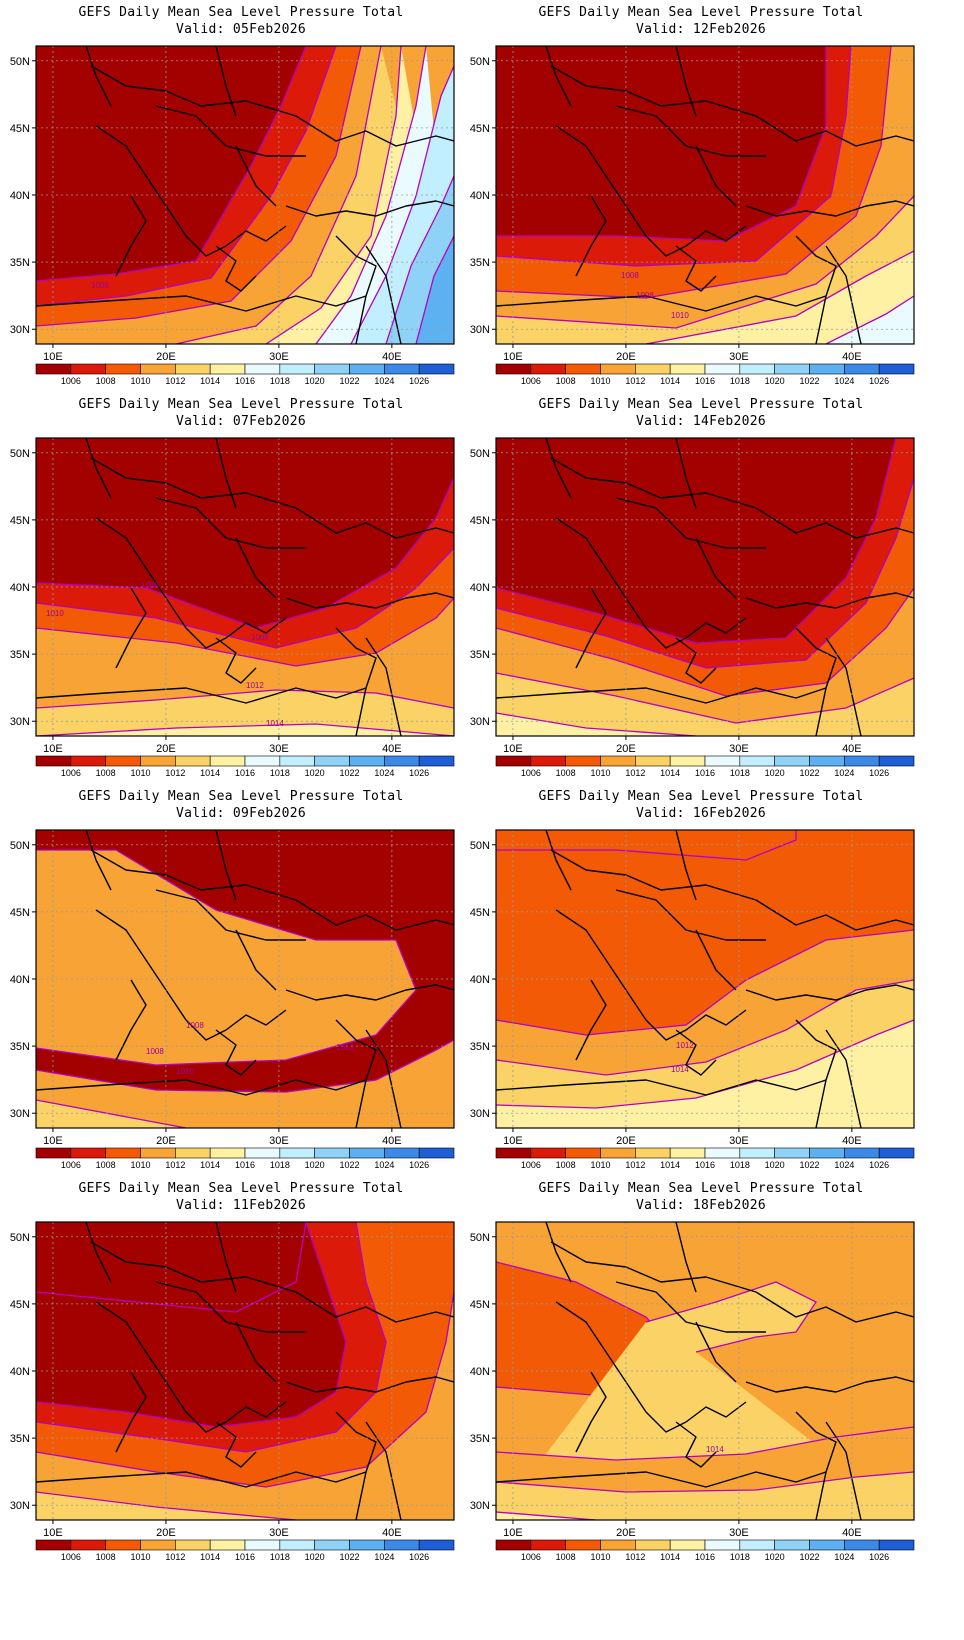 This screenshot has height=1640, width=964. Describe the element at coordinates (701, 29) in the screenshot. I see `panel-valid-date: Valid: 12Feb2026` at that location.